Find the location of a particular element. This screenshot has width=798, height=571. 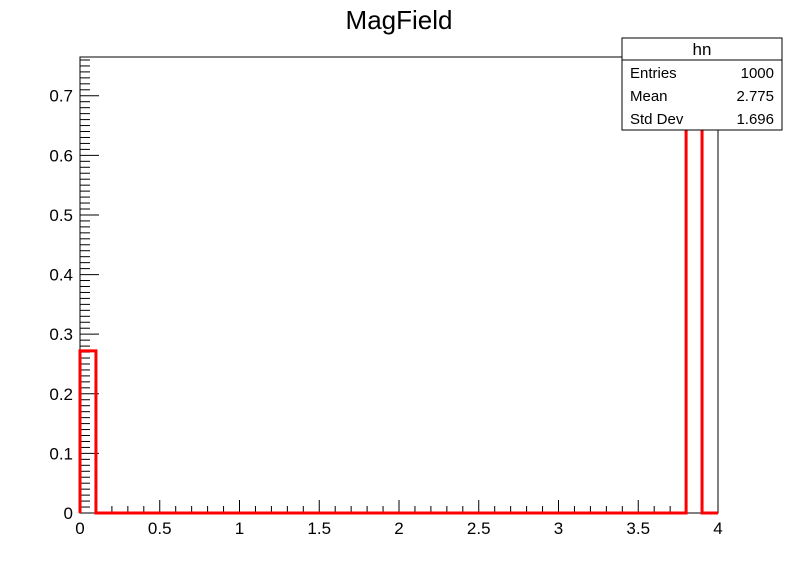

y-tick-label: 0.2 is located at coordinates (61, 394).